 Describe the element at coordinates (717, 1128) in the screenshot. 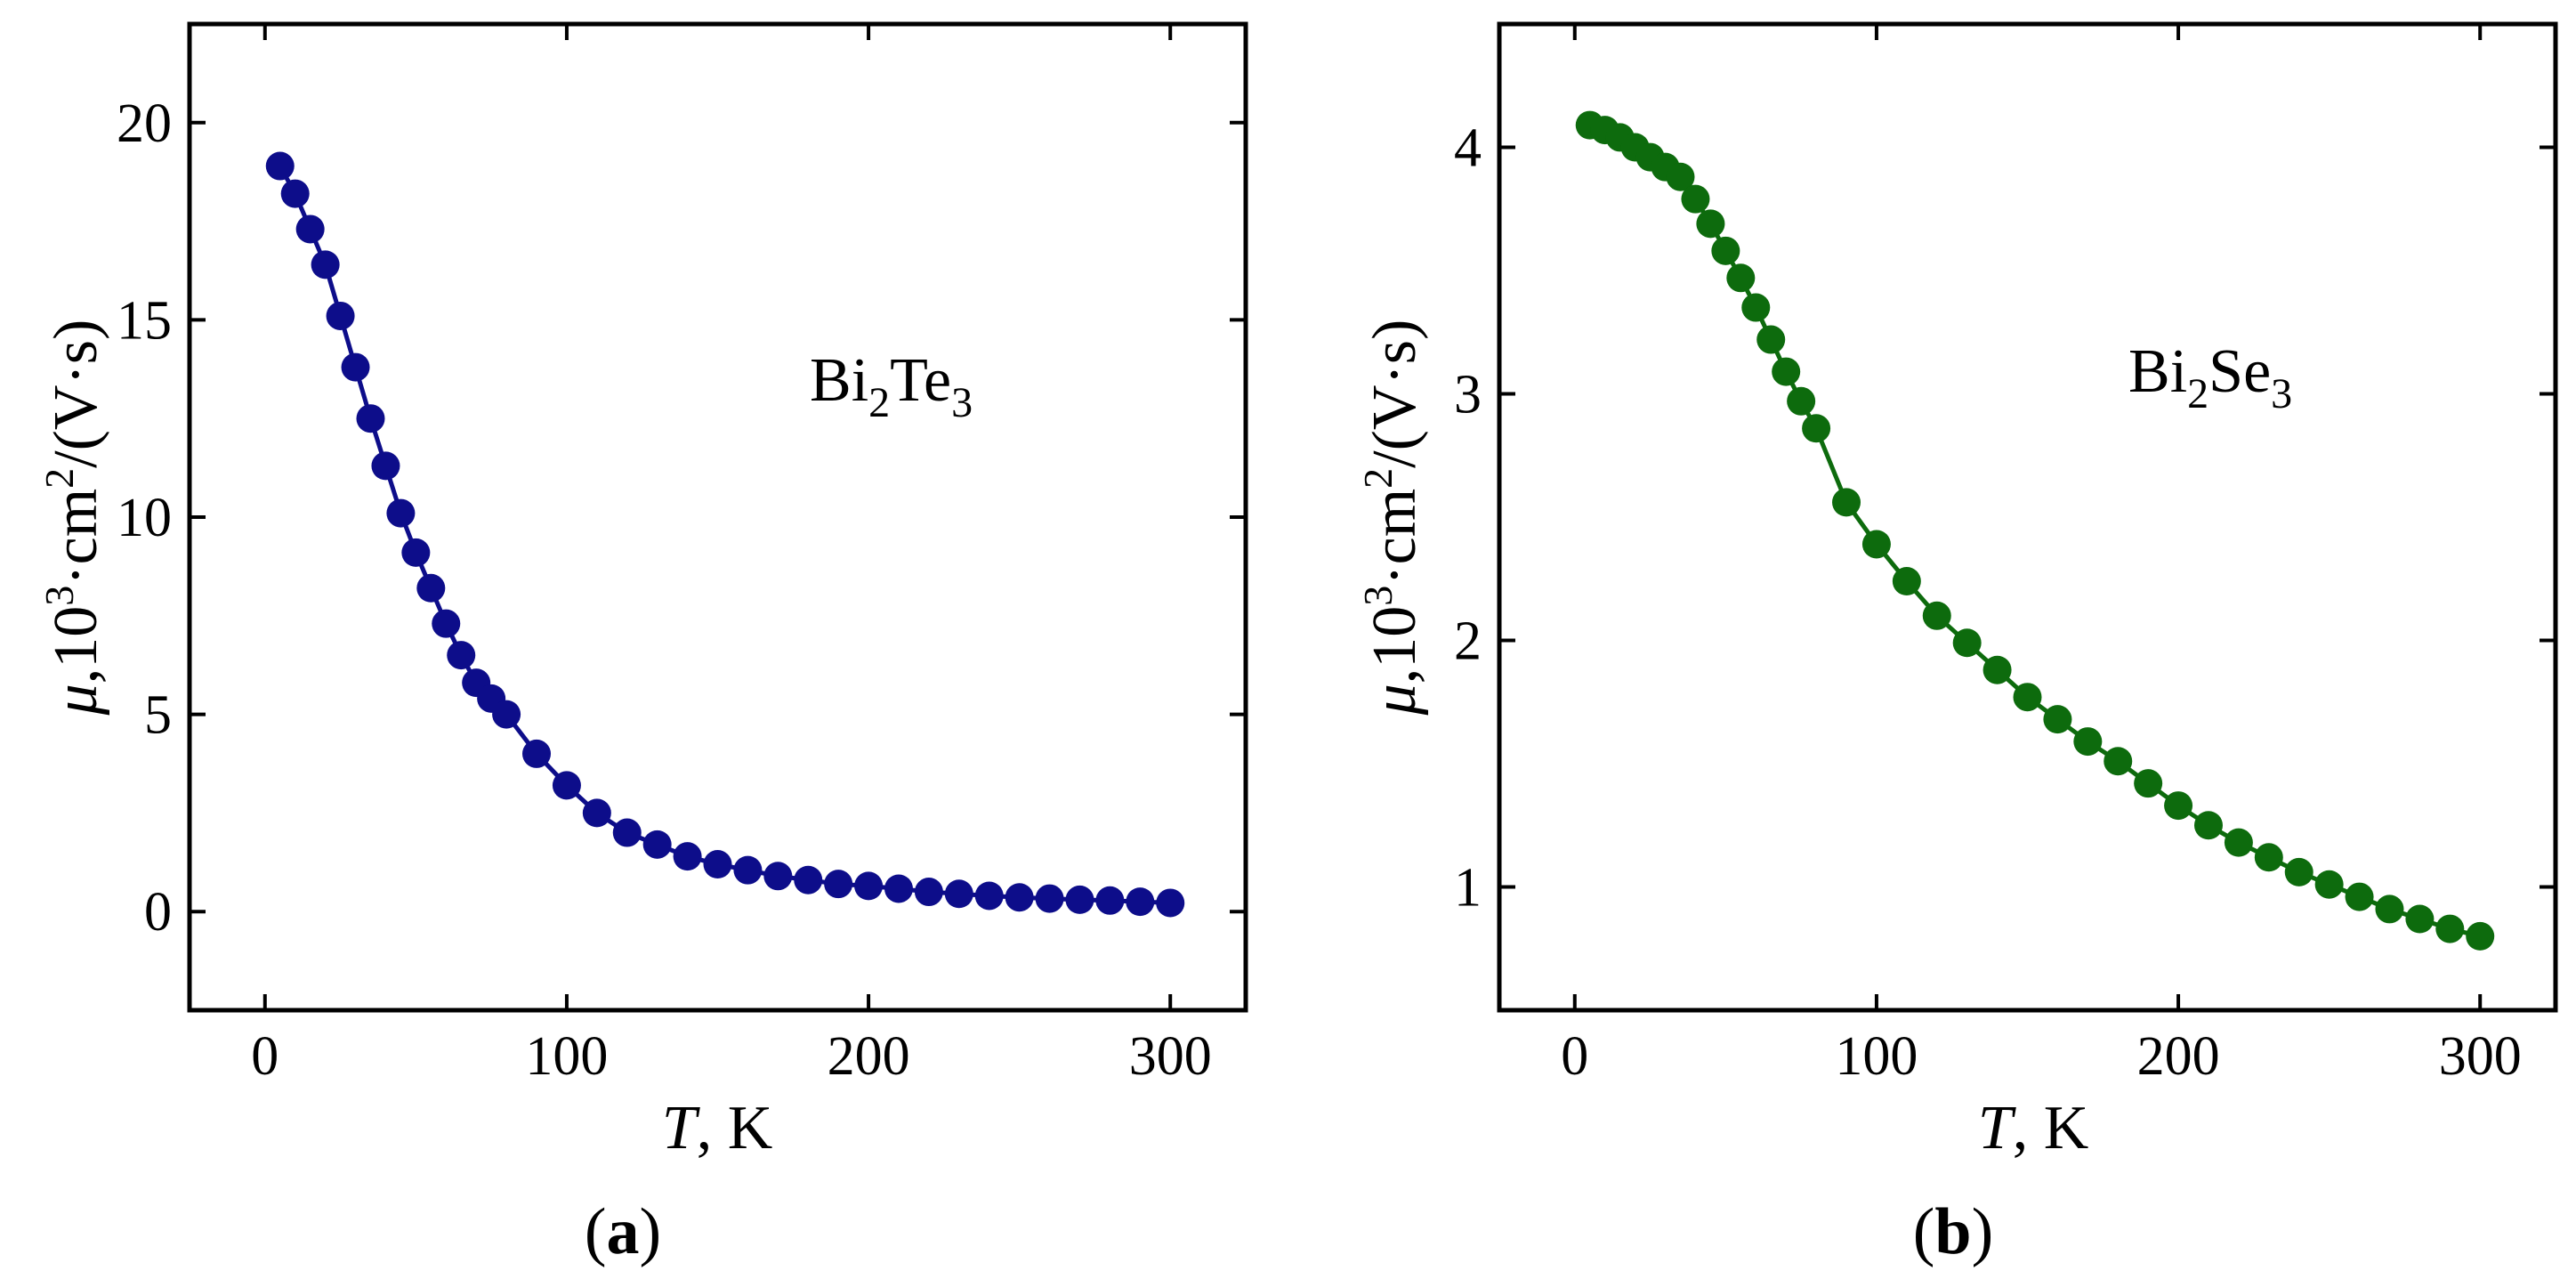

I see `x-axis-label-a: T, K` at that location.